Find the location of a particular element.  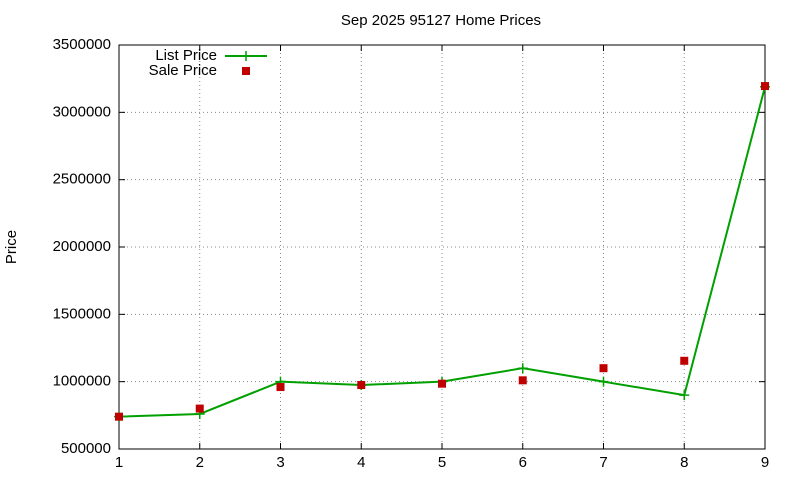

chart-title: Sep 2025 95127 Home Prices is located at coordinates (441, 20).